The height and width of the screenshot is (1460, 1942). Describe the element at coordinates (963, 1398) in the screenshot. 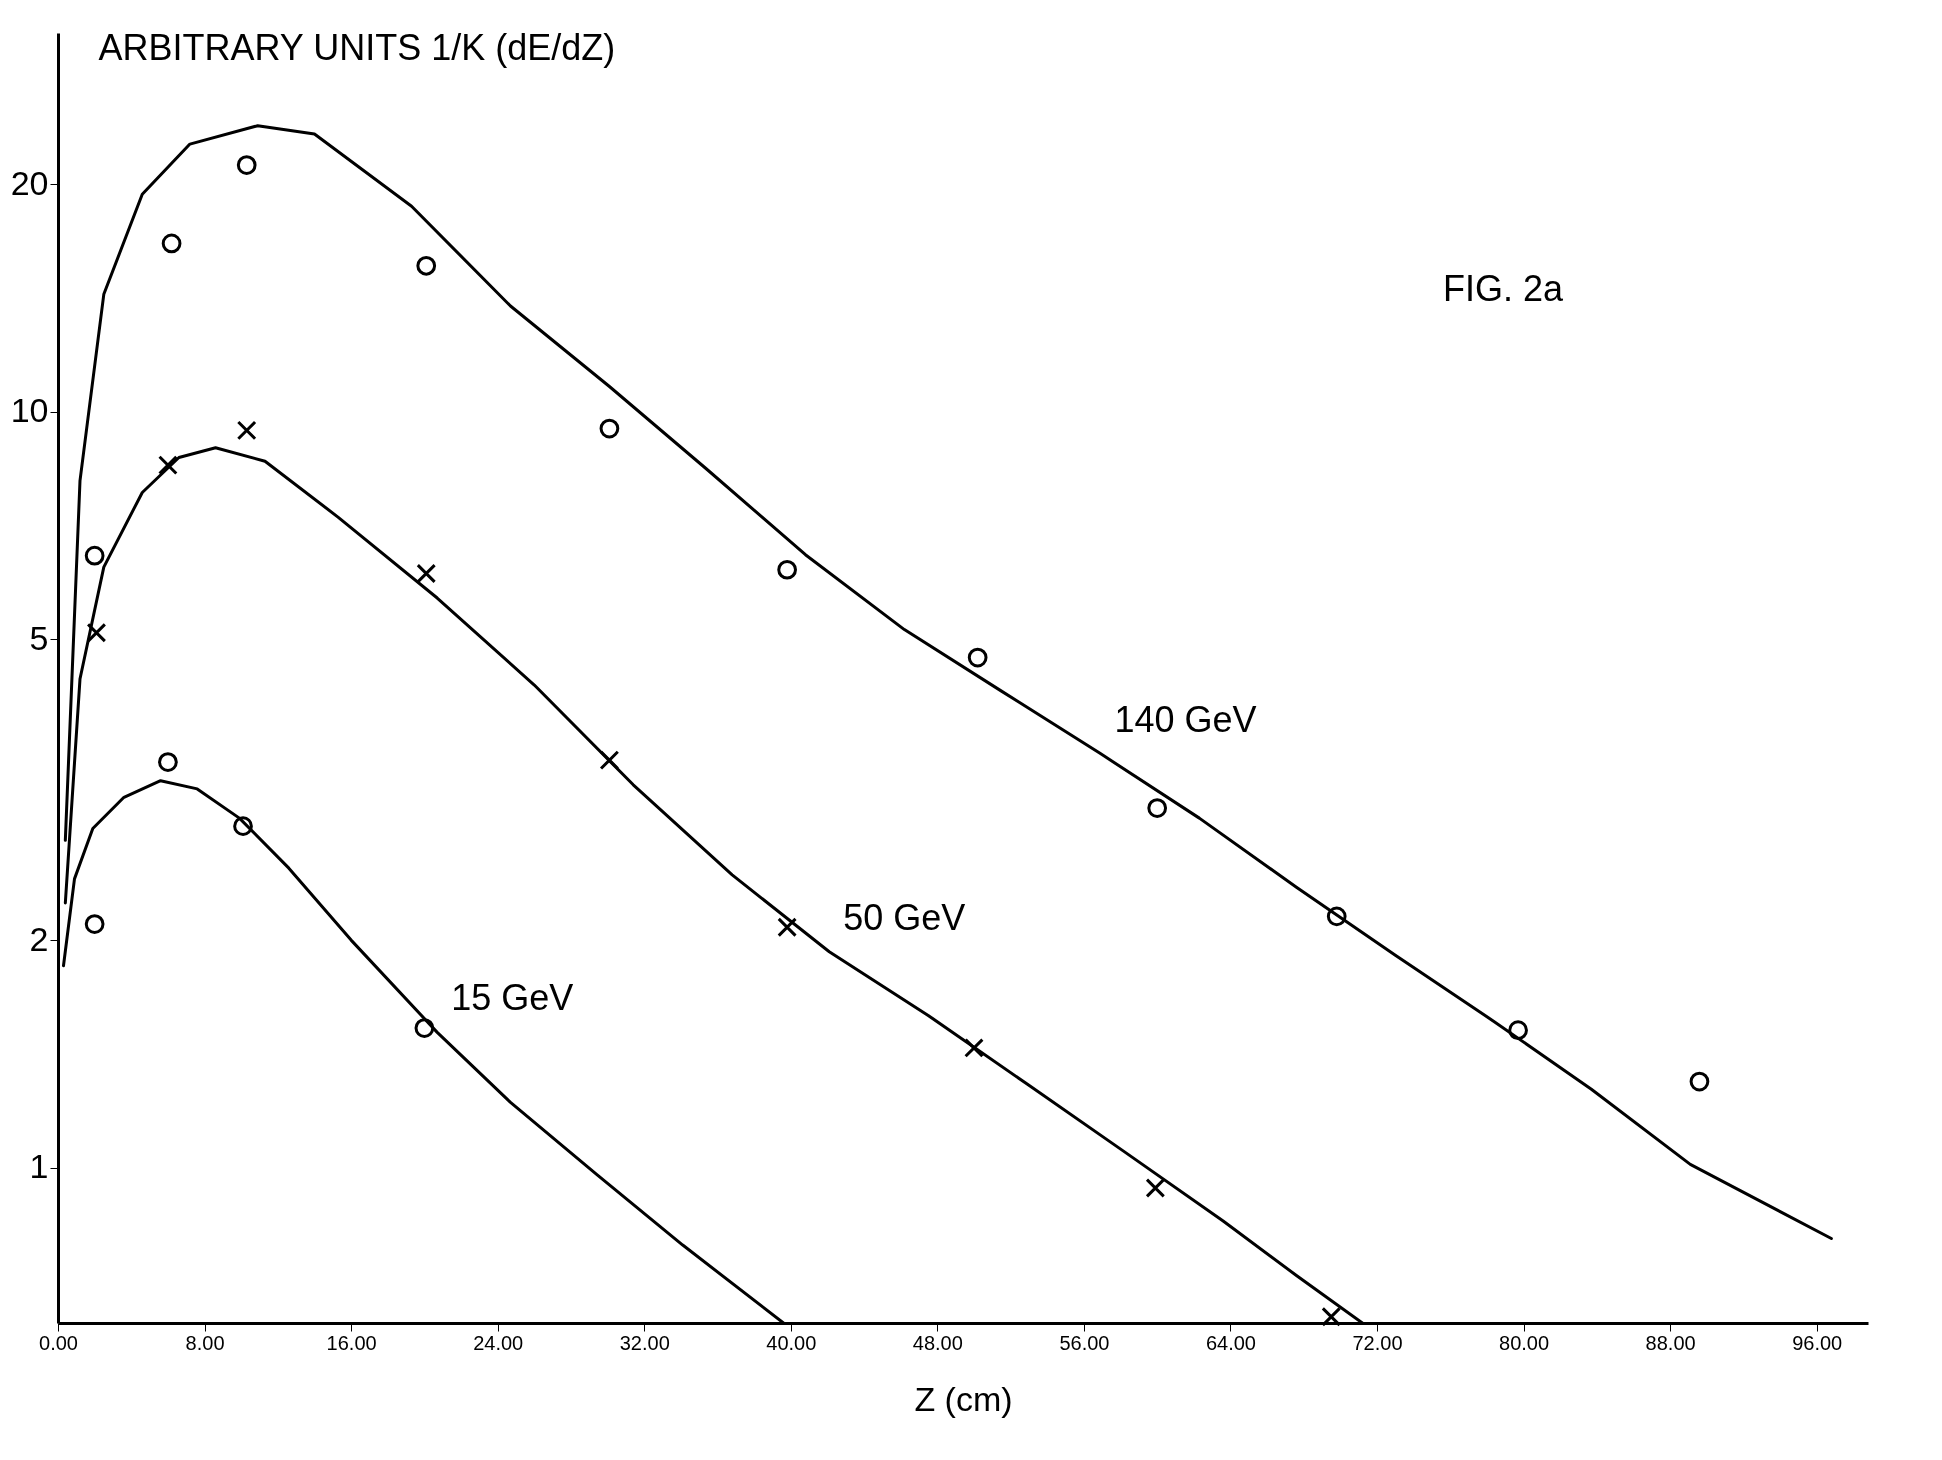

I see `x-axis-title: Z (cm)` at that location.